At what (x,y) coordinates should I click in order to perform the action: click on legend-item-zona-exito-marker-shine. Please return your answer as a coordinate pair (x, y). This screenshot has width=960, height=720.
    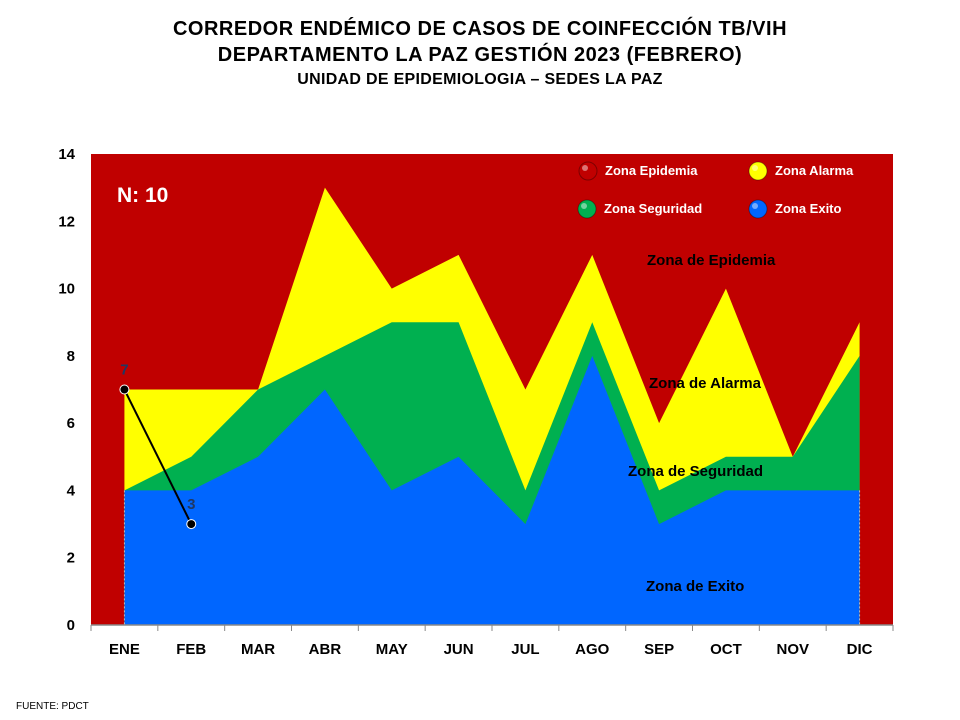
    Looking at the image, I should click on (755, 206).